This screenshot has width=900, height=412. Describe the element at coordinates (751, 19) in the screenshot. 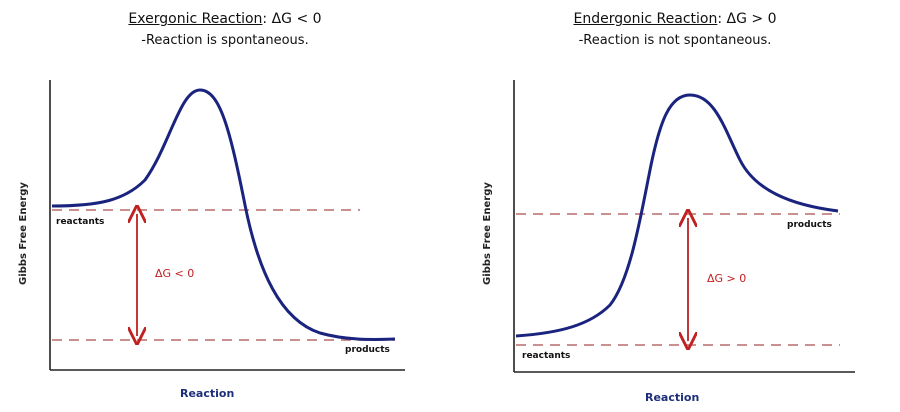

I see `endergonic-title-relation: ΔG > 0` at that location.